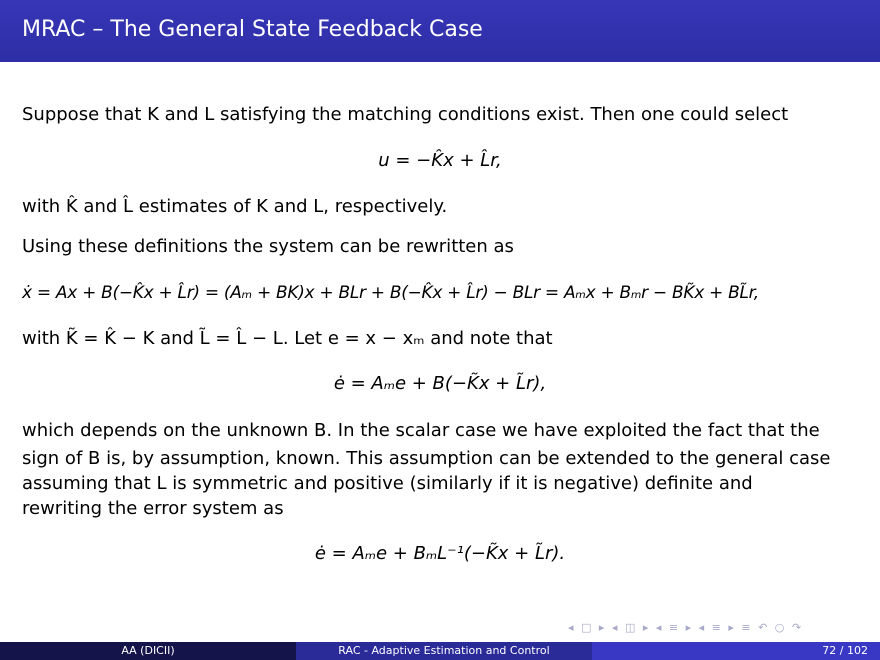 This screenshot has height=660, width=880. What do you see at coordinates (440, 553) in the screenshot?
I see `equation-error-rewritten: ė = Aₘe + BₘL⁻¹(−K̃x + L̃r).` at bounding box center [440, 553].